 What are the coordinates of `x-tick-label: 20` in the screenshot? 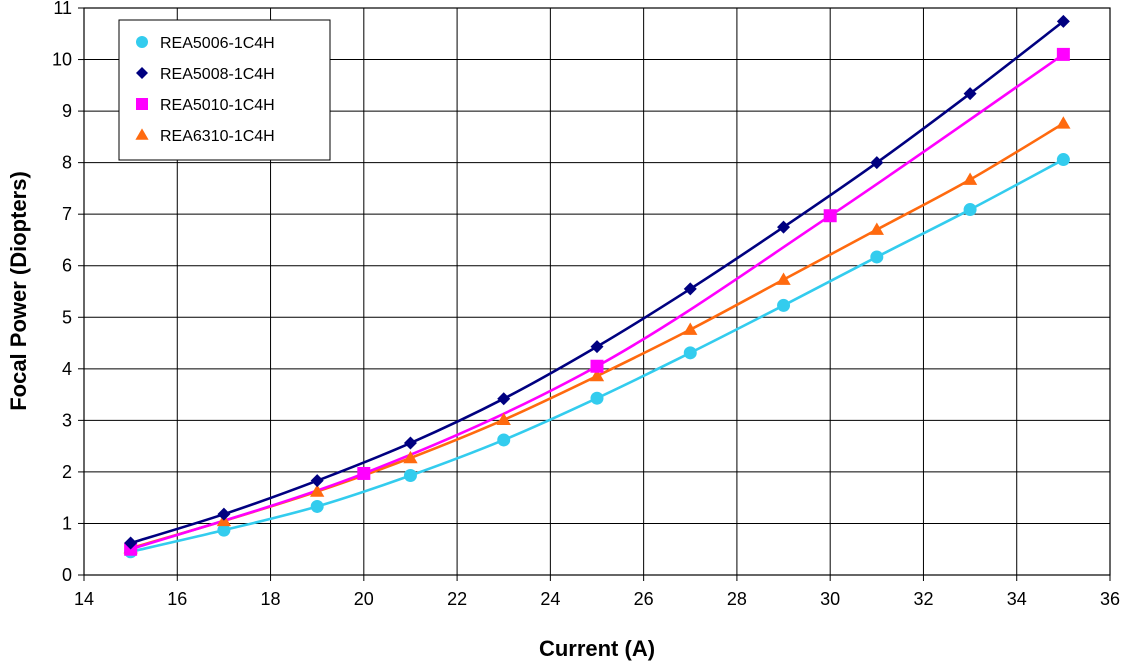 It's located at (364, 599).